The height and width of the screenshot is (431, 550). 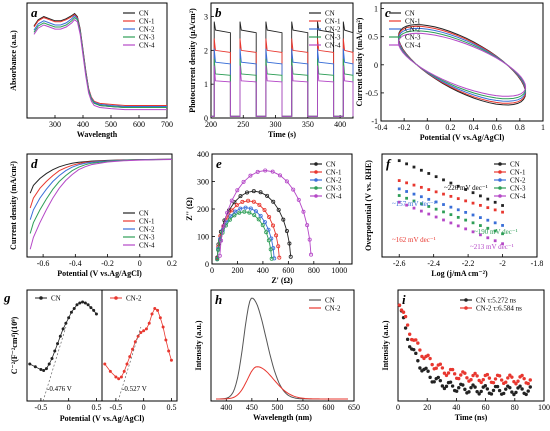 I want to click on series-line-CN, so click(x=254, y=224).